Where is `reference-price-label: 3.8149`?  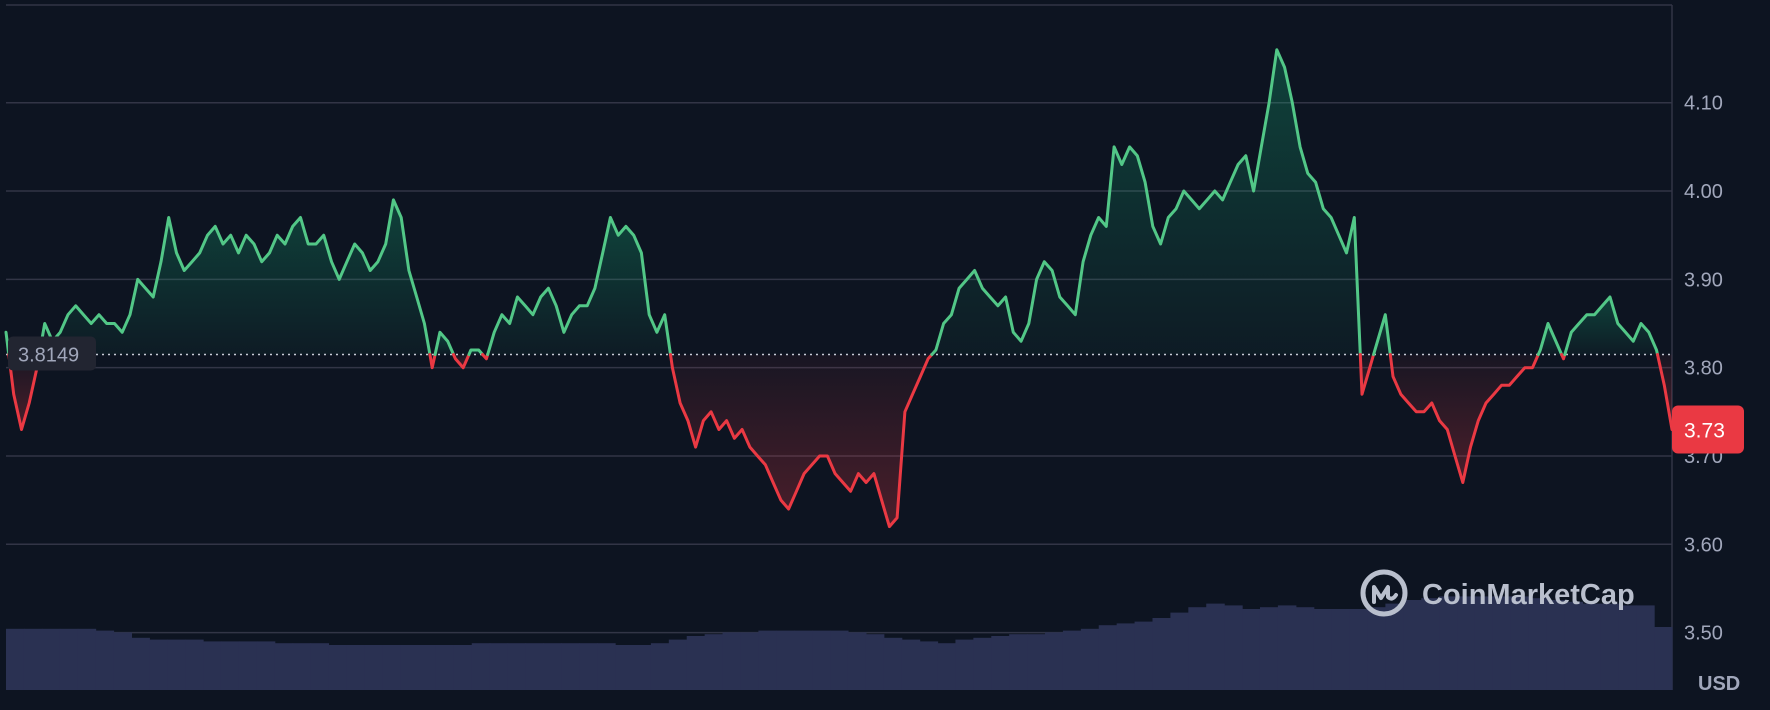
reference-price-label: 3.8149 is located at coordinates (52, 353).